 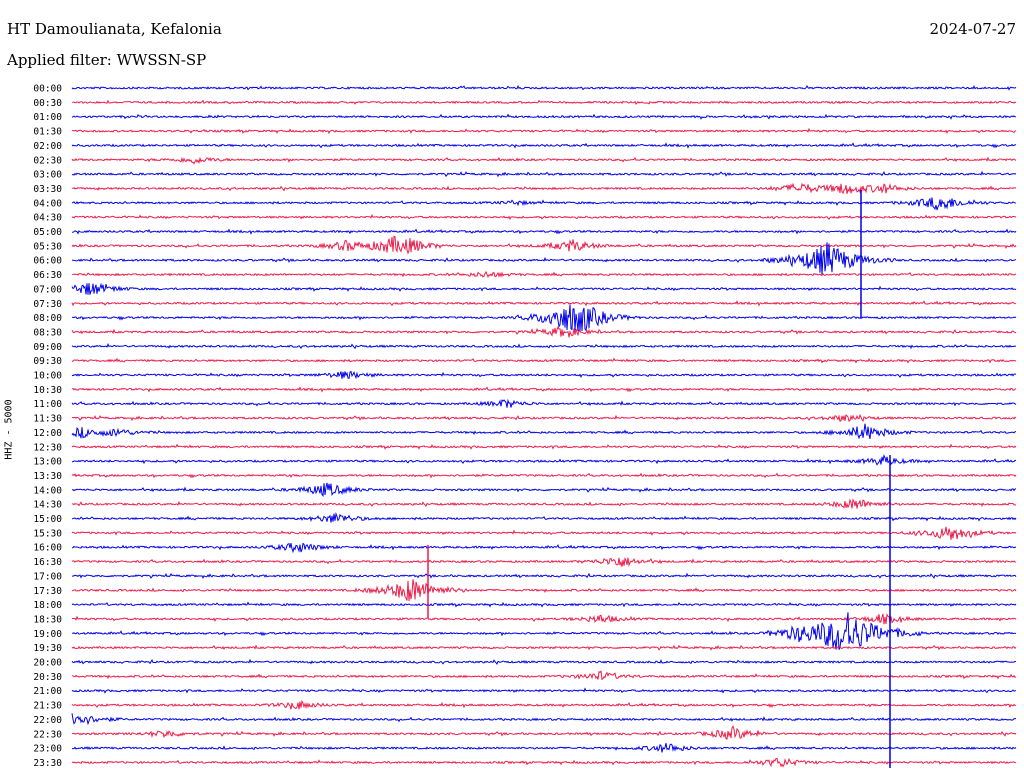 I want to click on time-tick-label: 08:00, so click(x=47, y=318).